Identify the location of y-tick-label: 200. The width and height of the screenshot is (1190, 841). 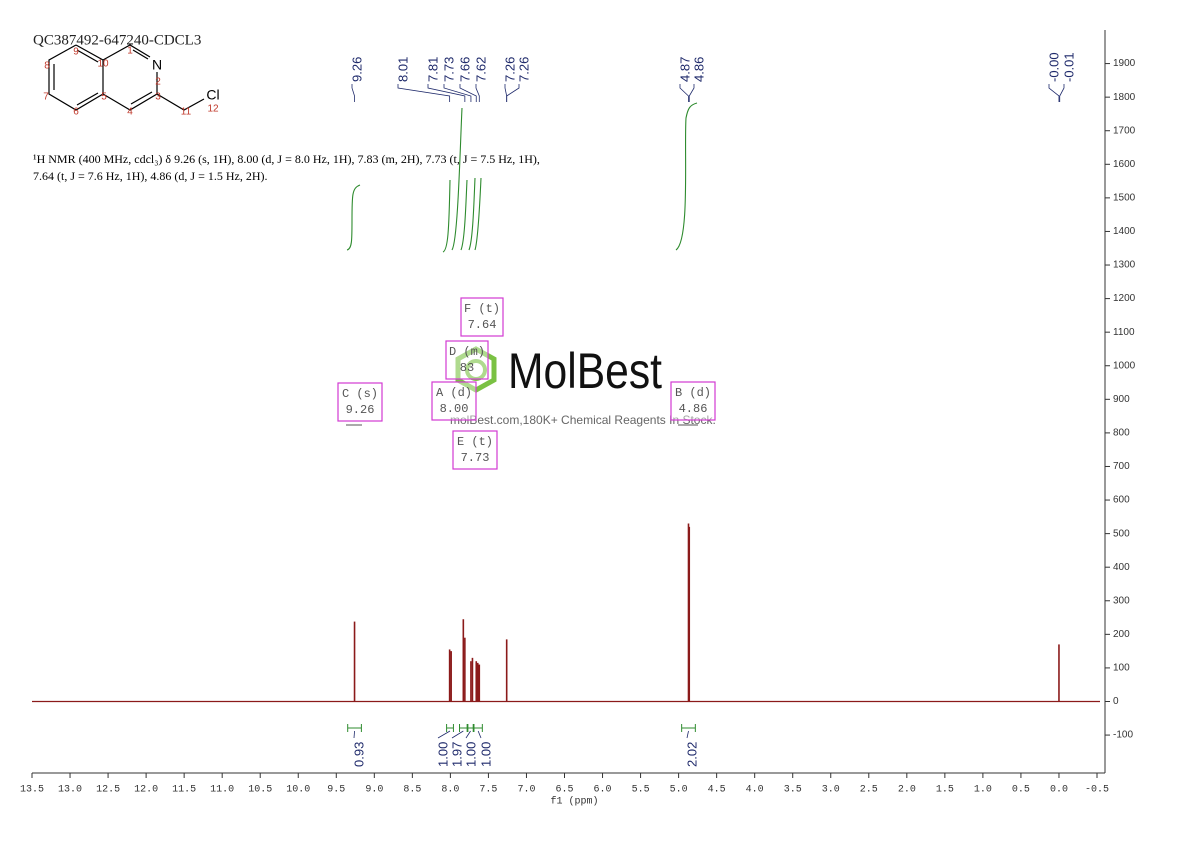
(1121, 634).